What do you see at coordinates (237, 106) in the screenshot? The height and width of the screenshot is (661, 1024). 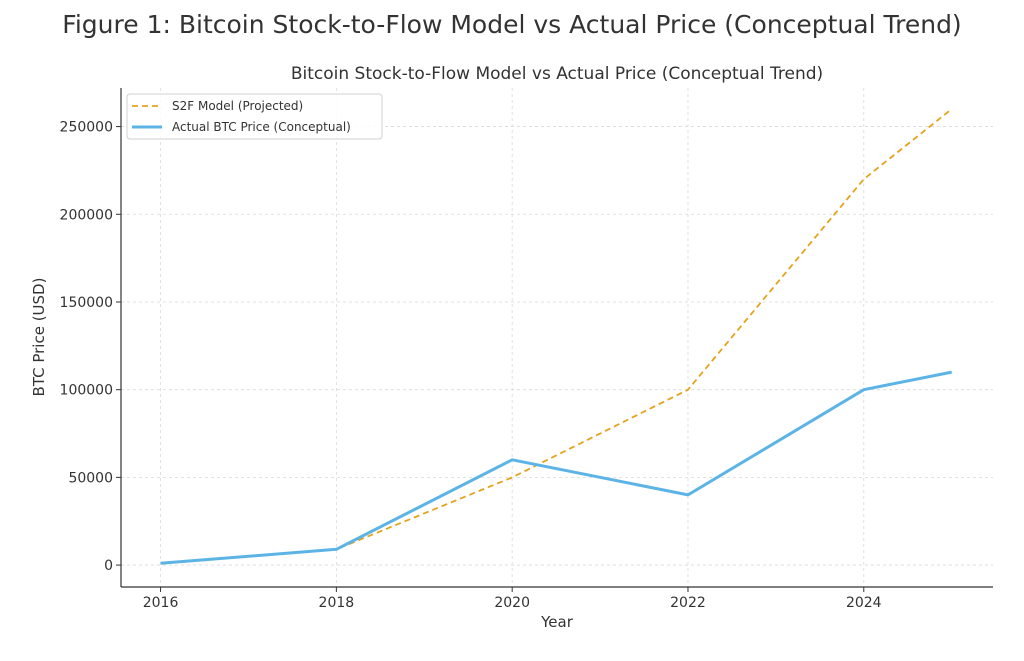 I see `legend-label-0: S2F Model (Projected)` at bounding box center [237, 106].